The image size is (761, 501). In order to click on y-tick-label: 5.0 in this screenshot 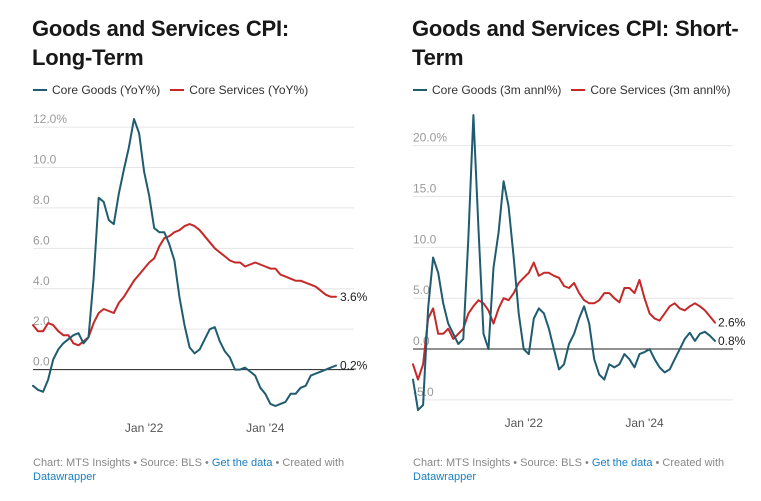, I will do `click(421, 290)`.